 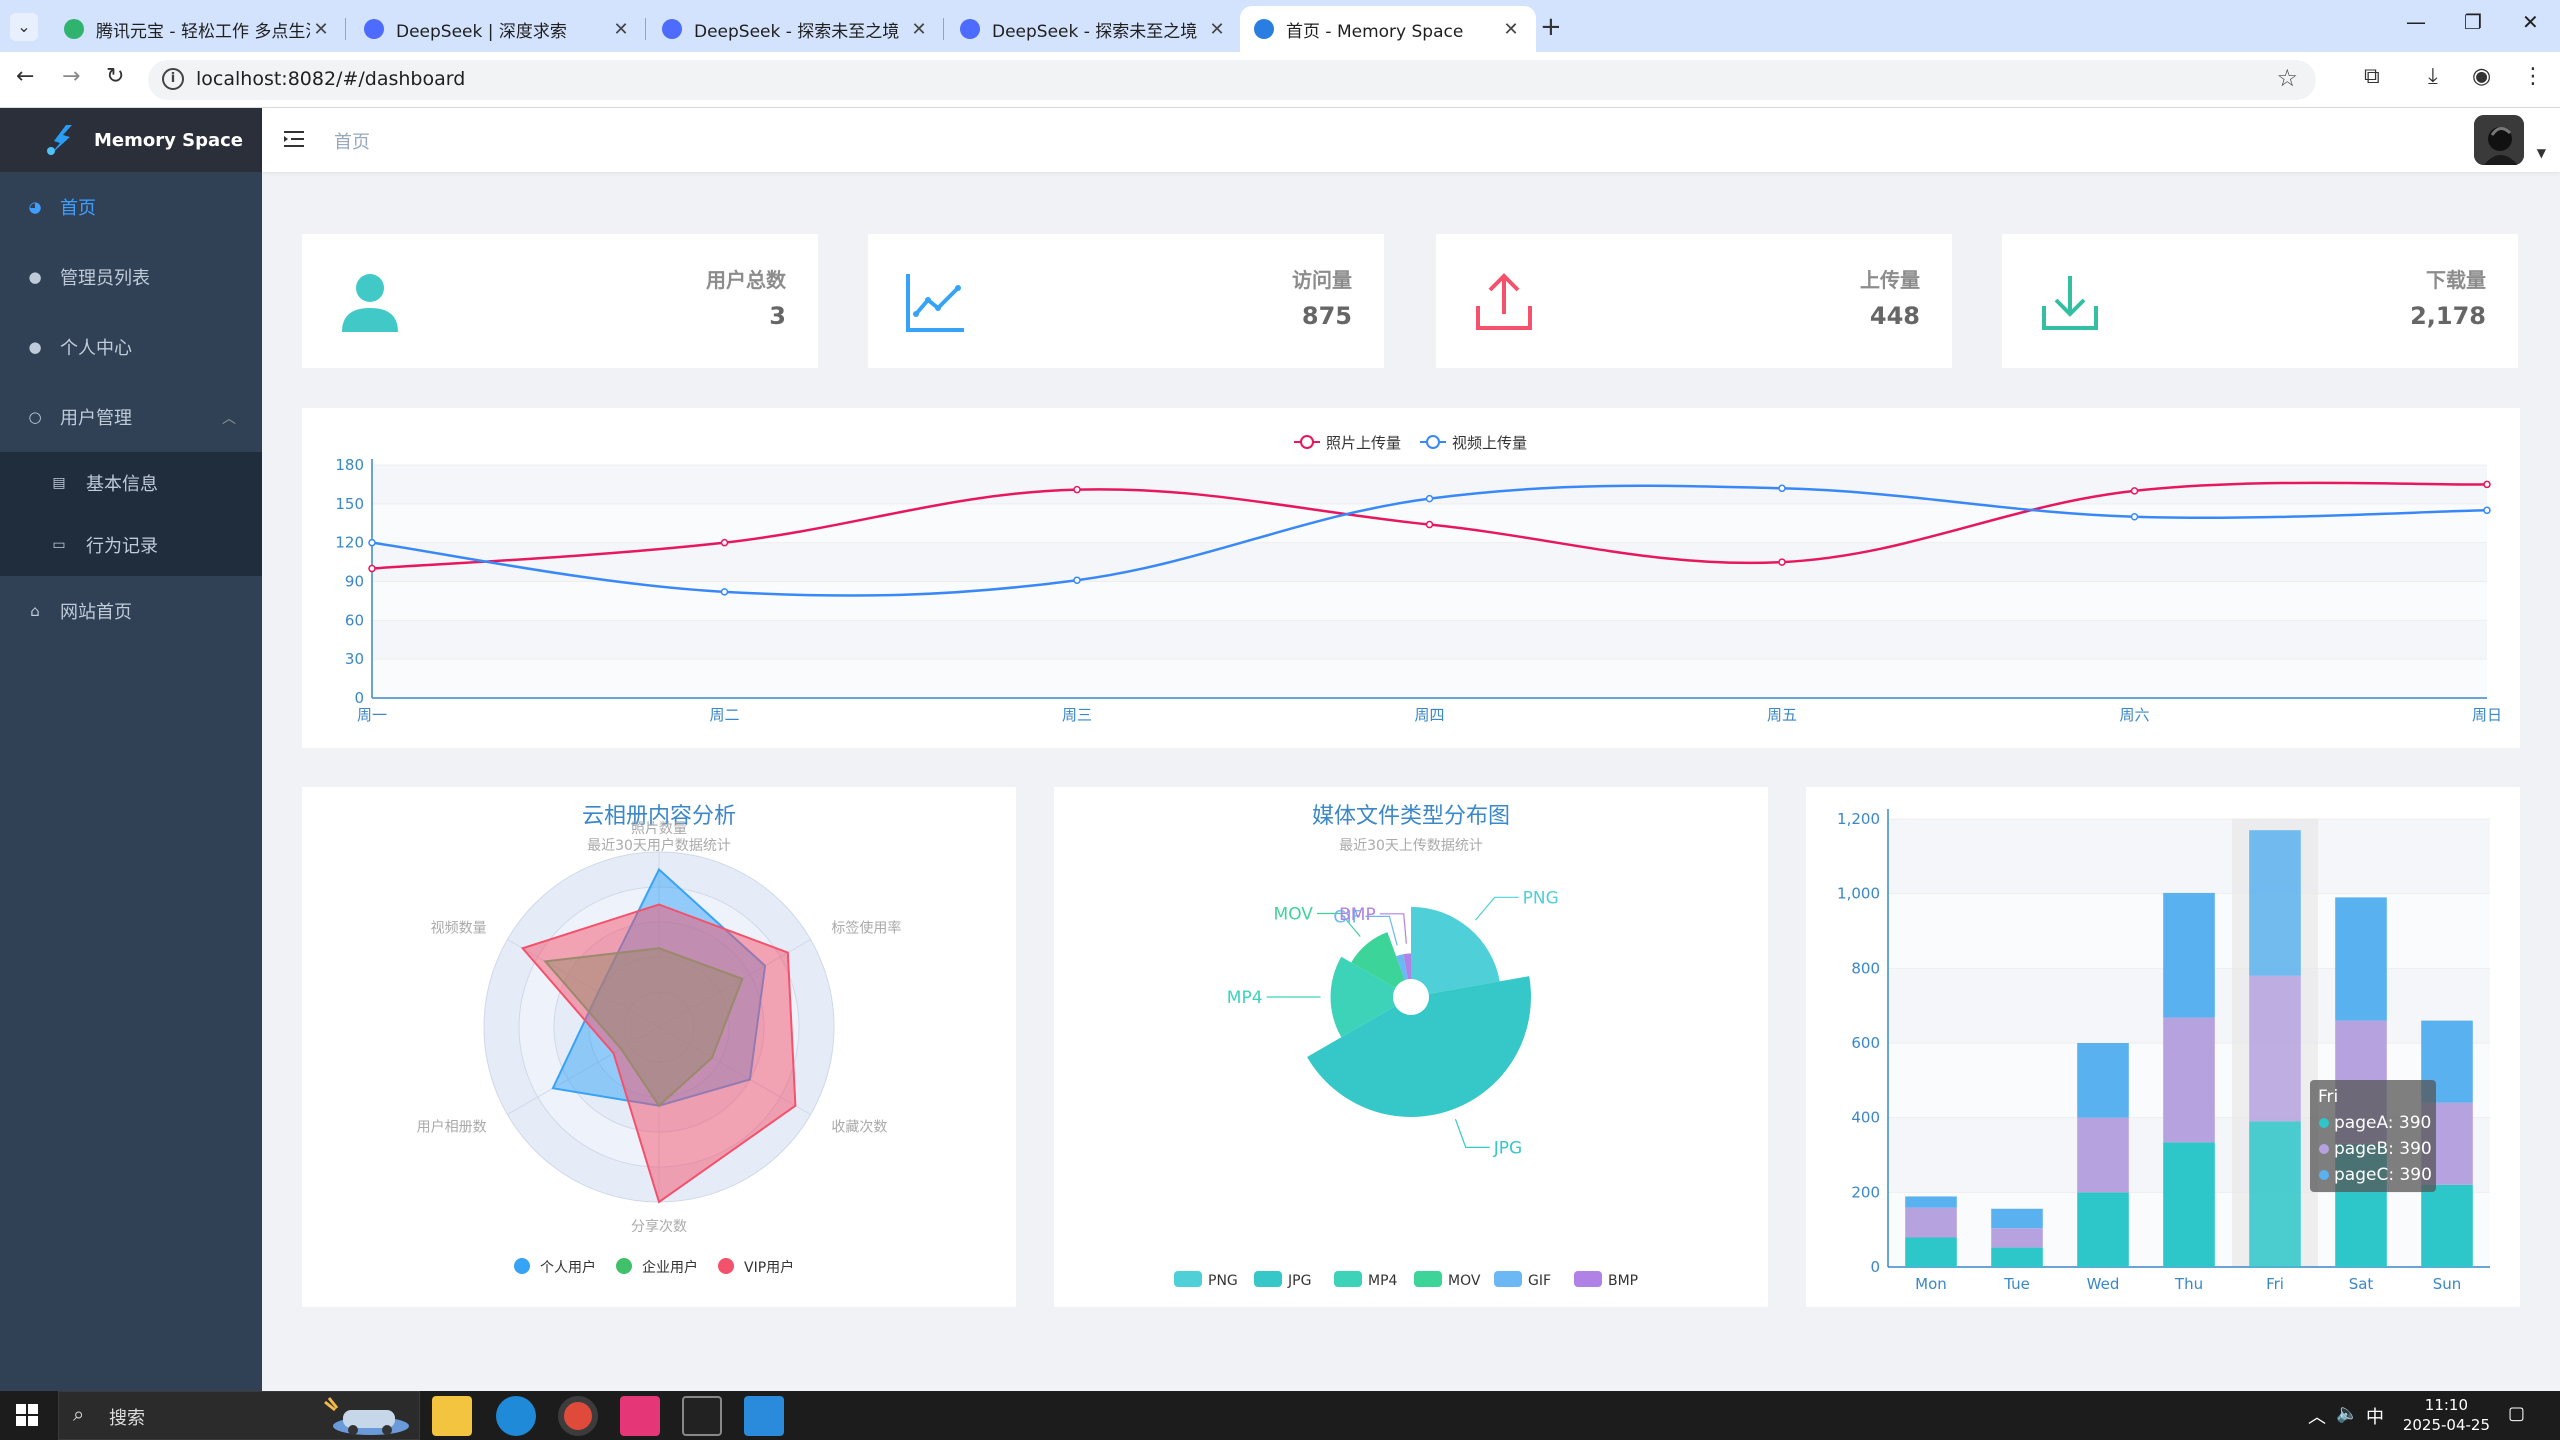 I want to click on vscode-icon, so click(x=764, y=1416).